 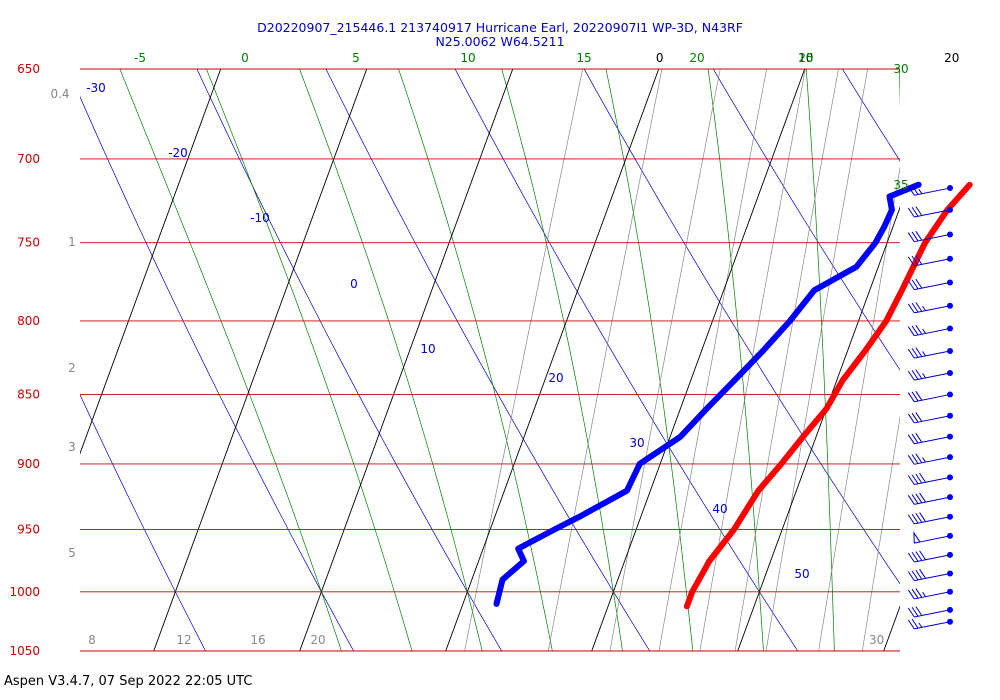 I want to click on dry-adiabat-label: -30, so click(x=96, y=88).